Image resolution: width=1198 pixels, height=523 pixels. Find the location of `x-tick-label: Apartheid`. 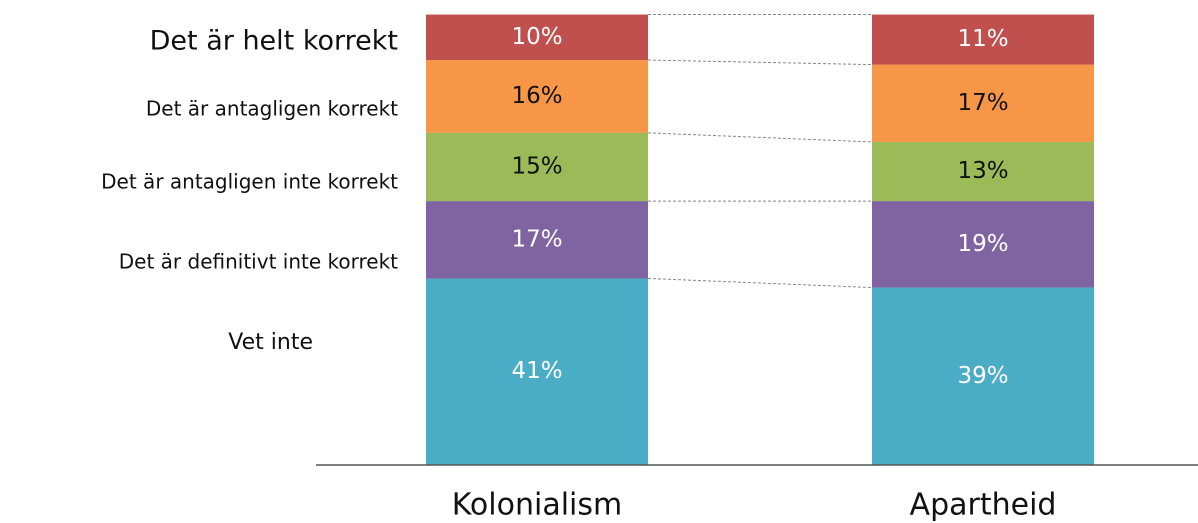

x-tick-label: Apartheid is located at coordinates (983, 505).